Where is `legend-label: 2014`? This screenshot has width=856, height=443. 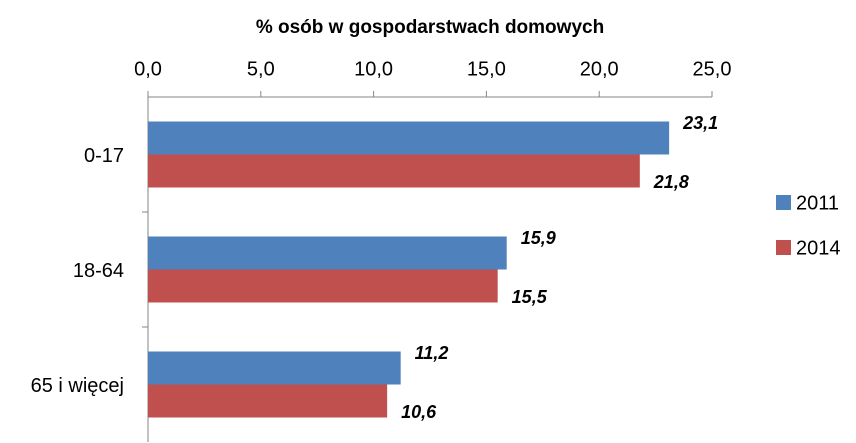
legend-label: 2014 is located at coordinates (818, 248).